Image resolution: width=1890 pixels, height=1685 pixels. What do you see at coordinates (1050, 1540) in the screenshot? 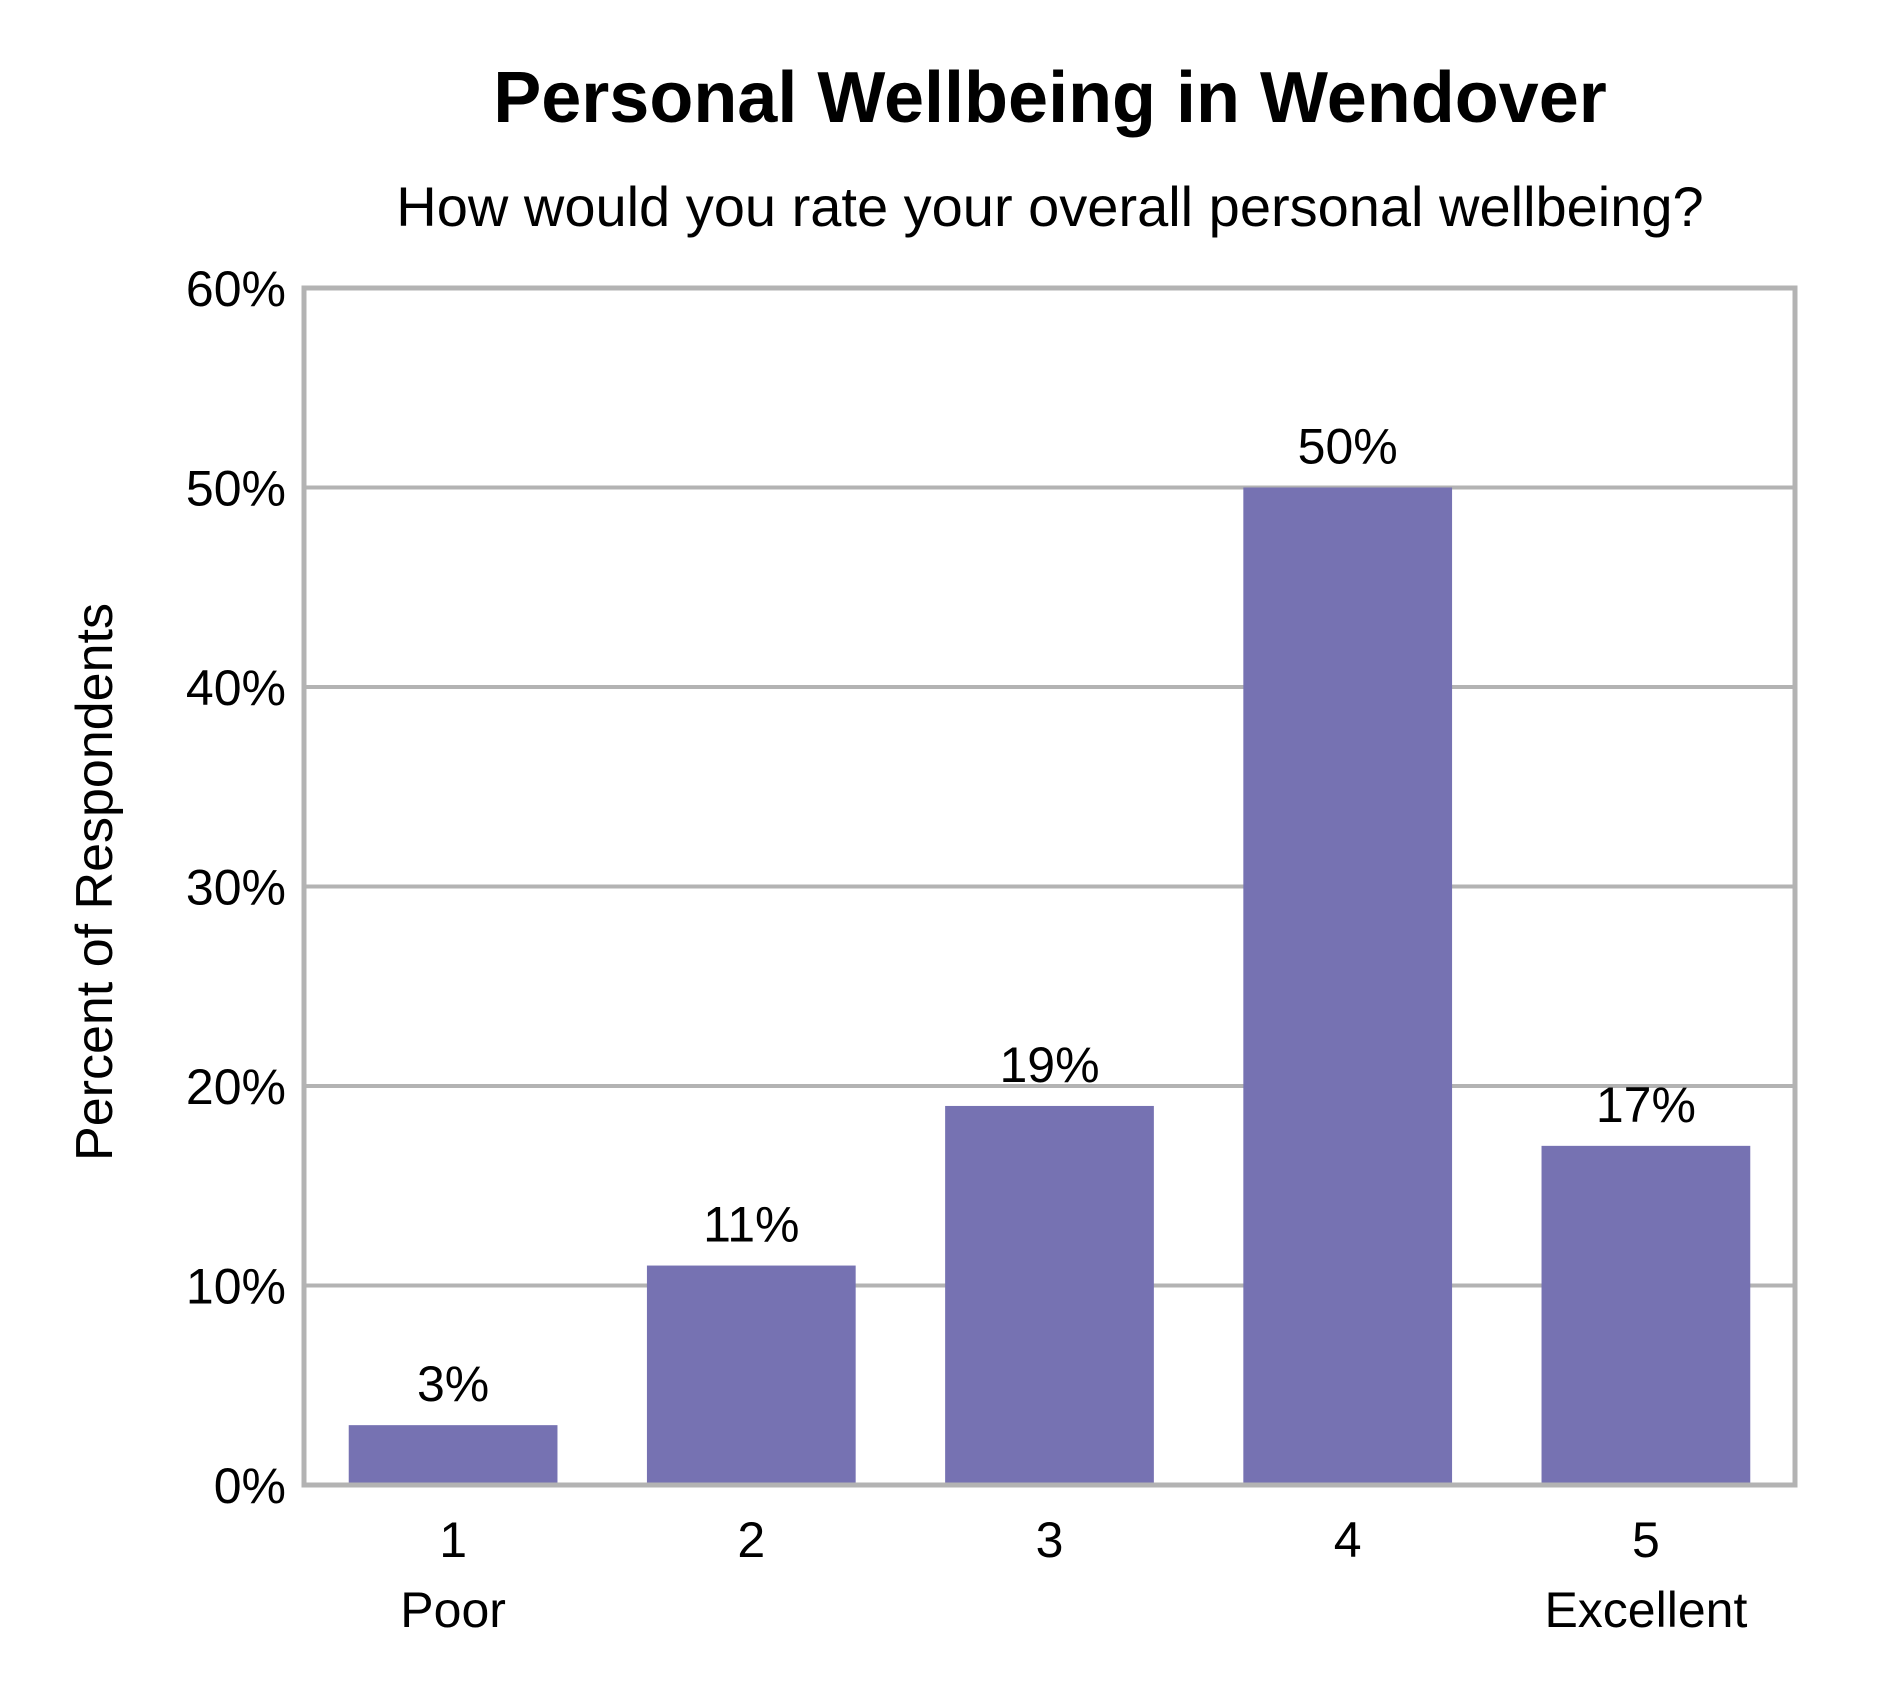
I see `x-tick-label: 3` at bounding box center [1050, 1540].